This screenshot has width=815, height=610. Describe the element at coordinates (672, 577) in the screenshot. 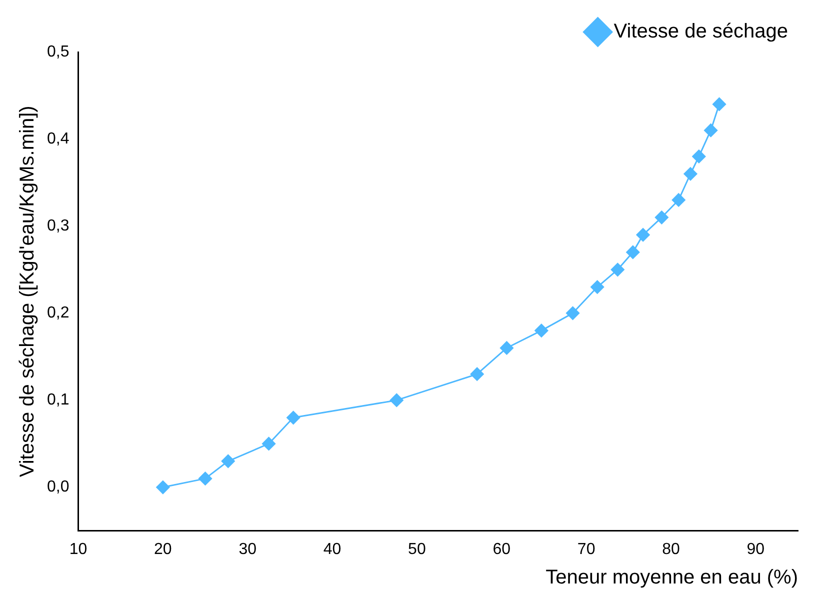

I see `x-axis-title: Teneur moyenne en eau (%)` at that location.